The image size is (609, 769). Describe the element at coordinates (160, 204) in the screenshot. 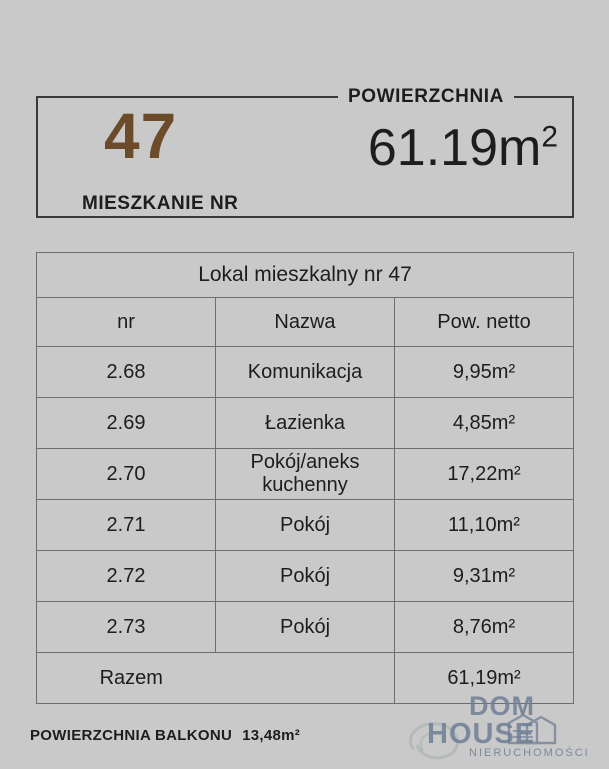

I see `apartment-number-label: MIESZKANIE NR` at that location.